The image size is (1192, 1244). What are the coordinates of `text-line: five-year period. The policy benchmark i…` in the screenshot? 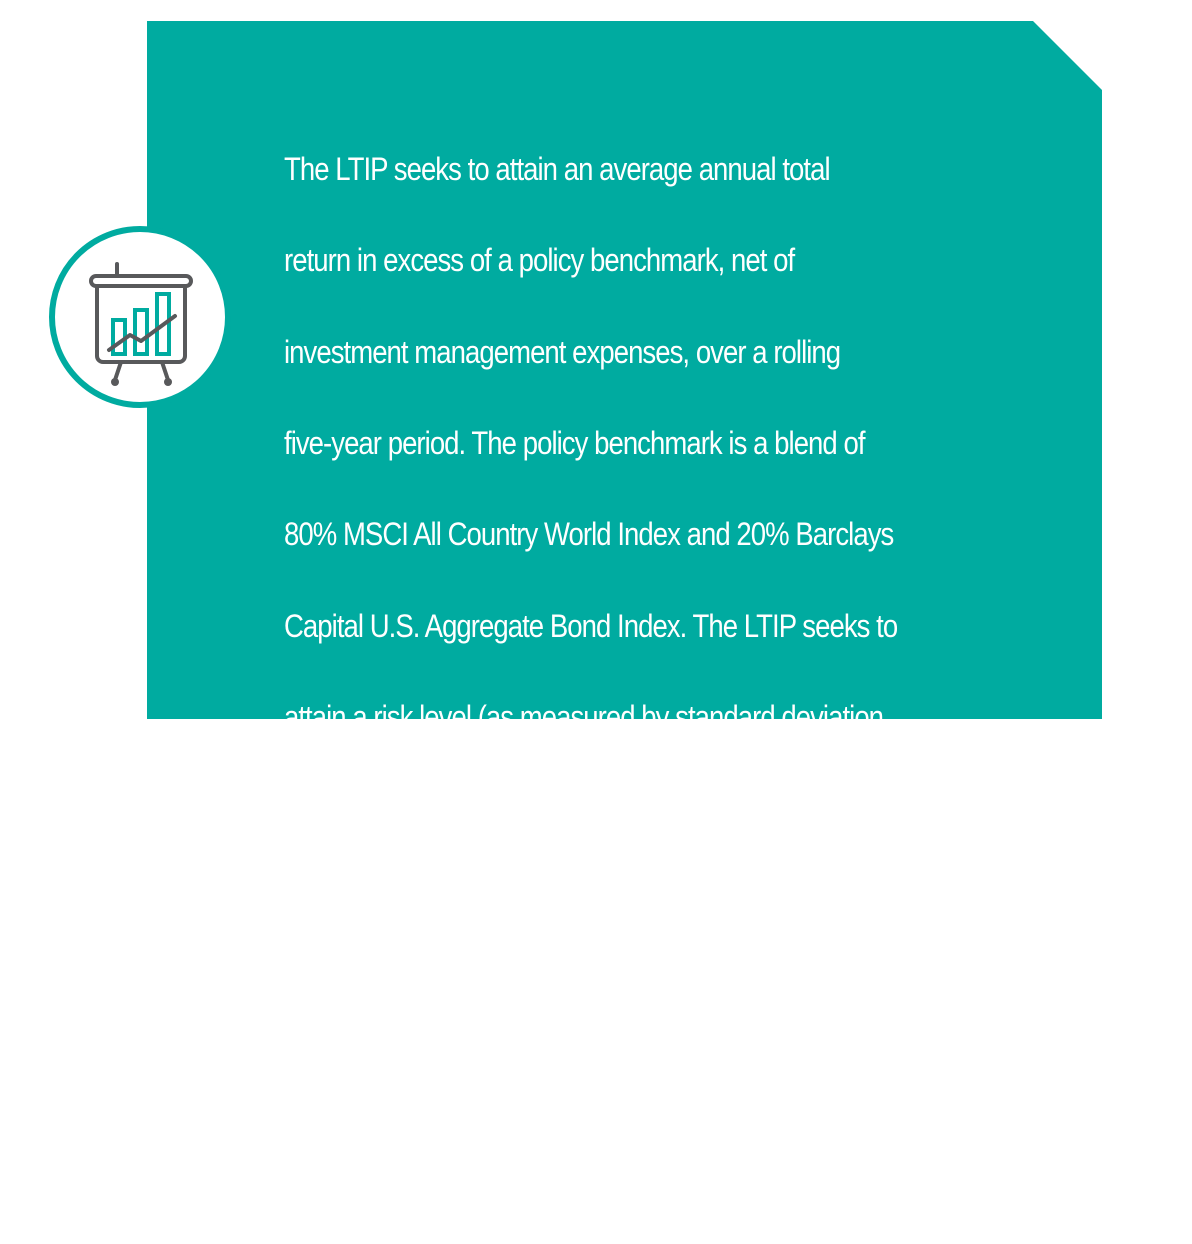 It's located at (574, 442).